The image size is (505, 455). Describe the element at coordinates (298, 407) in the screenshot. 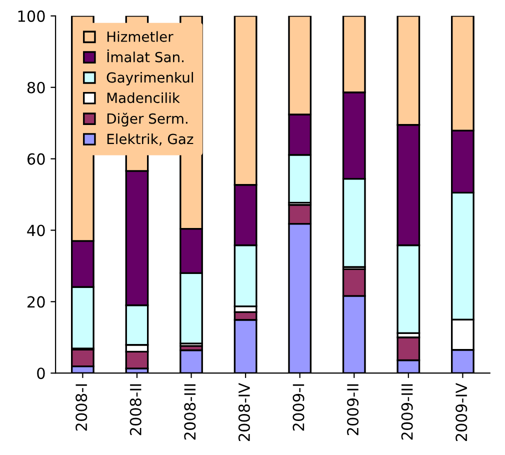

I see `x-tick-label: 2009-I` at that location.